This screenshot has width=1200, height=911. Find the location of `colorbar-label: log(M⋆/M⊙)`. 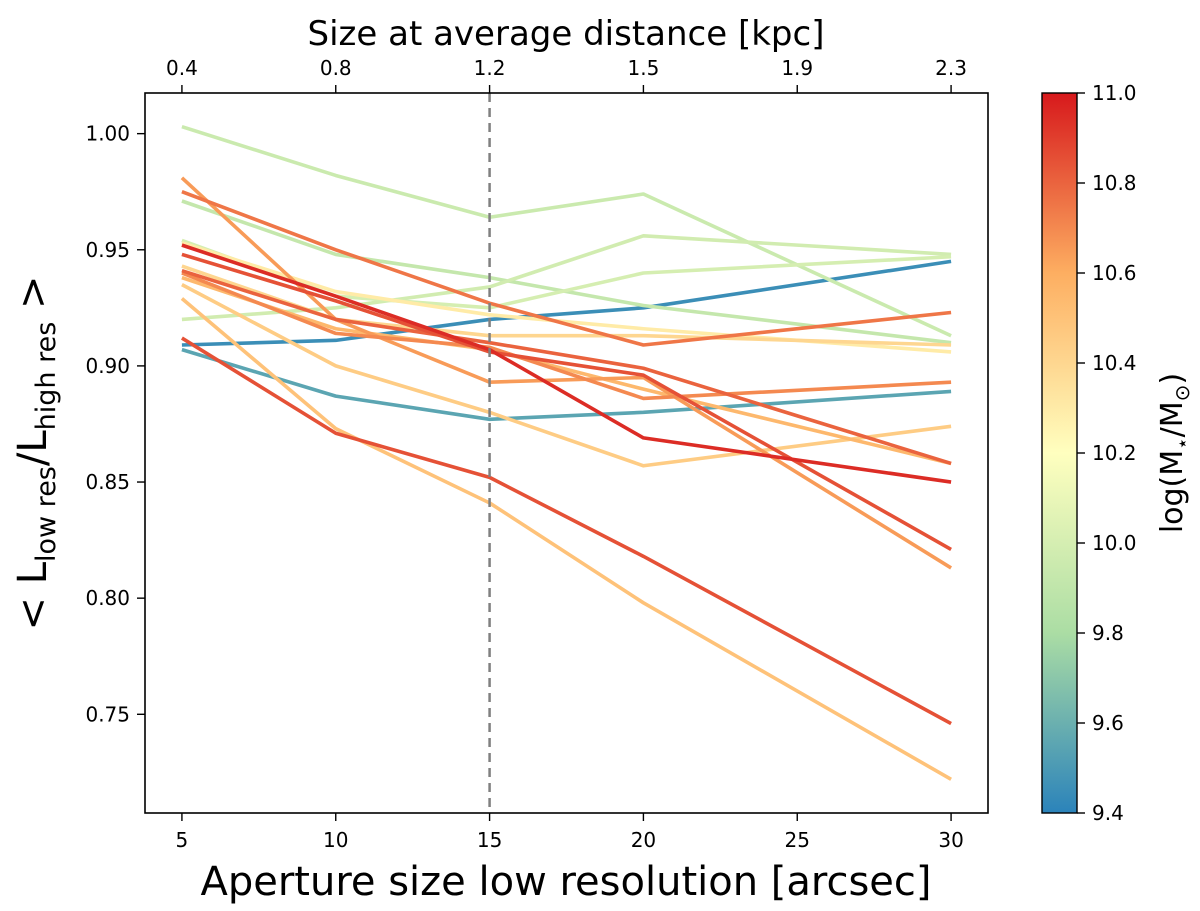

colorbar-label: log(M⋆/M⊙) is located at coordinates (1174, 453).